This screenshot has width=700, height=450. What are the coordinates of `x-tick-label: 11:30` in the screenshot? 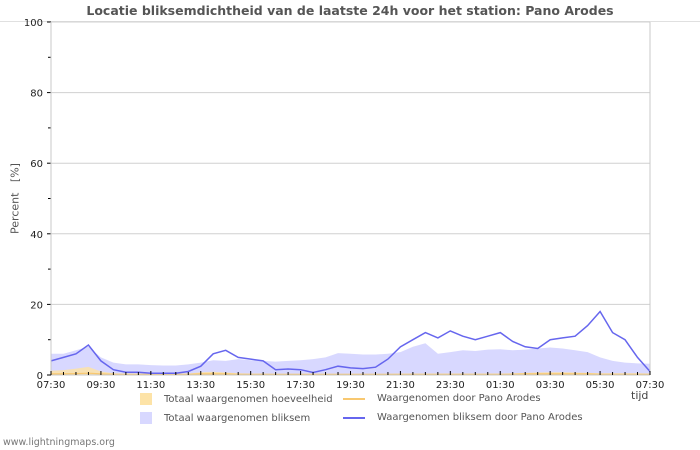 It's located at (150, 385).